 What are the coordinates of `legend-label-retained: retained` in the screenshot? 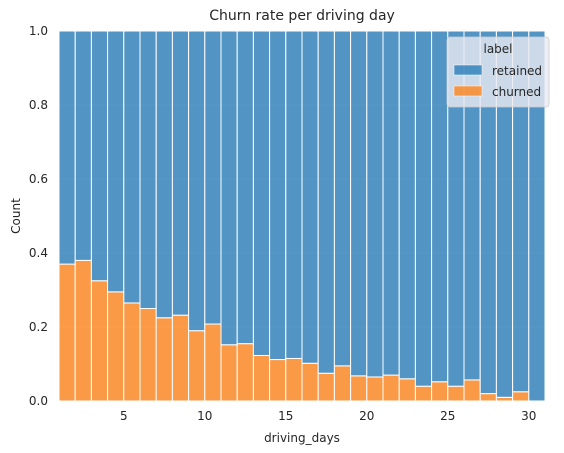 It's located at (517, 71).